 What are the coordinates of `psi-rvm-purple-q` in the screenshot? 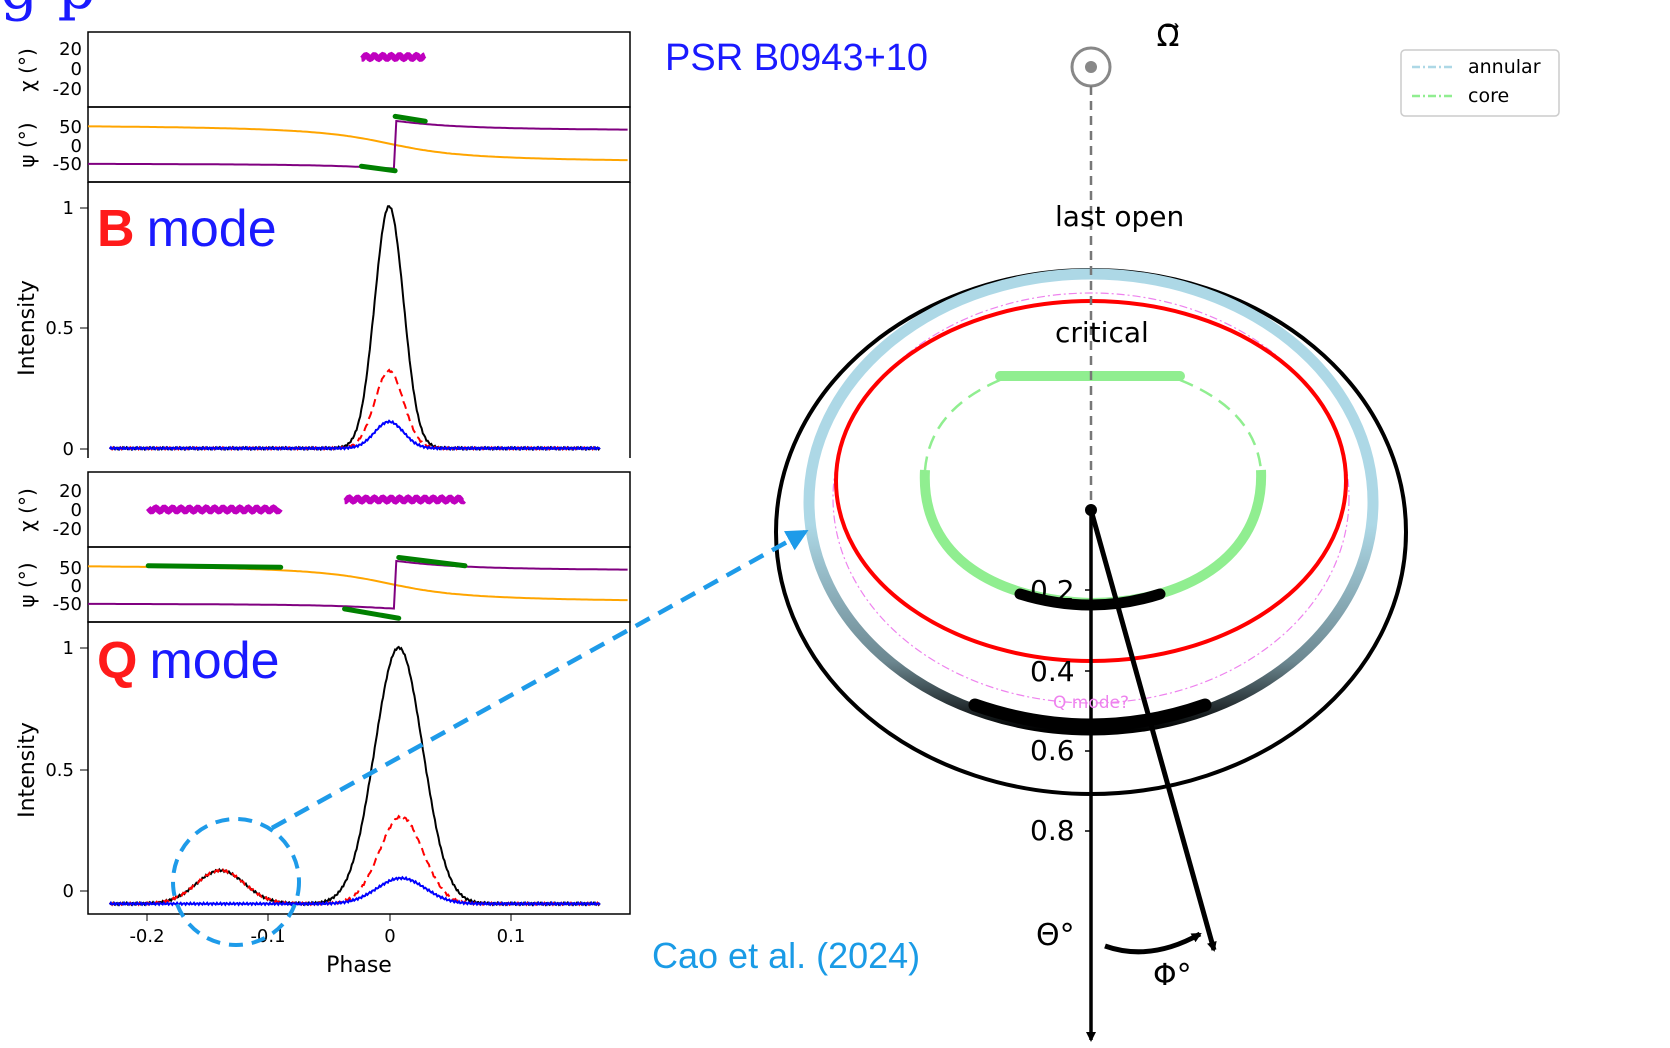 It's located at (358, 584).